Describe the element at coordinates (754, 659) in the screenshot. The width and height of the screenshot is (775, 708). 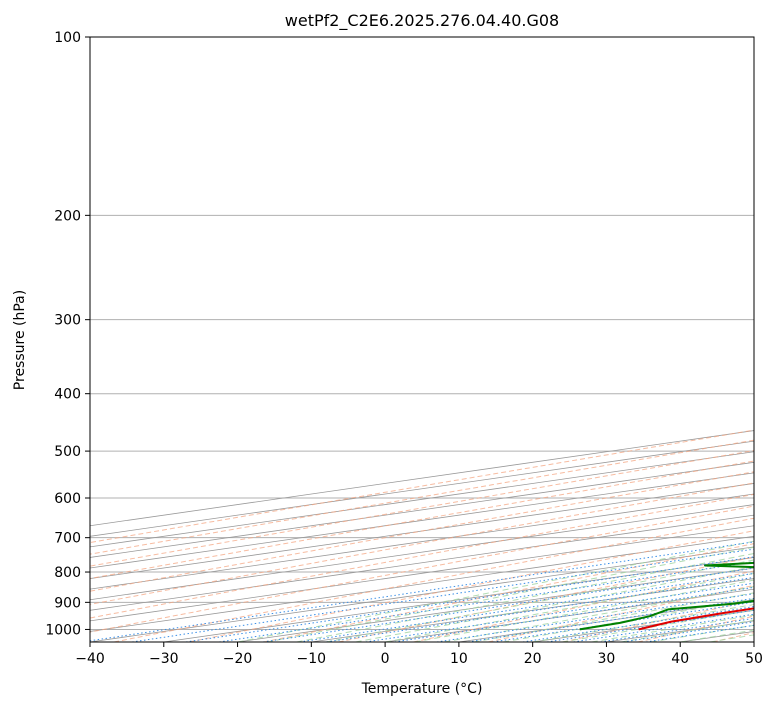
I see `x-tick-label: 50` at that location.